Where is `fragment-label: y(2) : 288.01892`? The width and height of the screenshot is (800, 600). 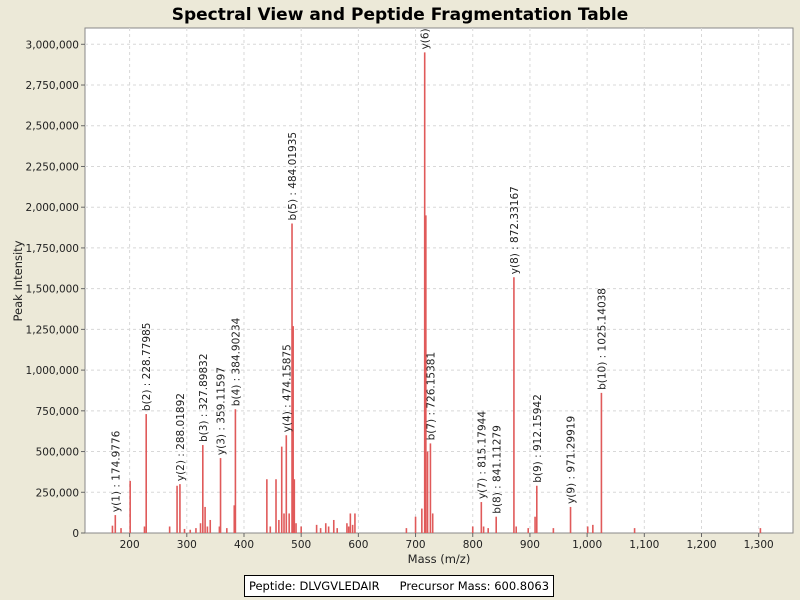 fragment-label: y(2) : 288.01892 is located at coordinates (181, 437).